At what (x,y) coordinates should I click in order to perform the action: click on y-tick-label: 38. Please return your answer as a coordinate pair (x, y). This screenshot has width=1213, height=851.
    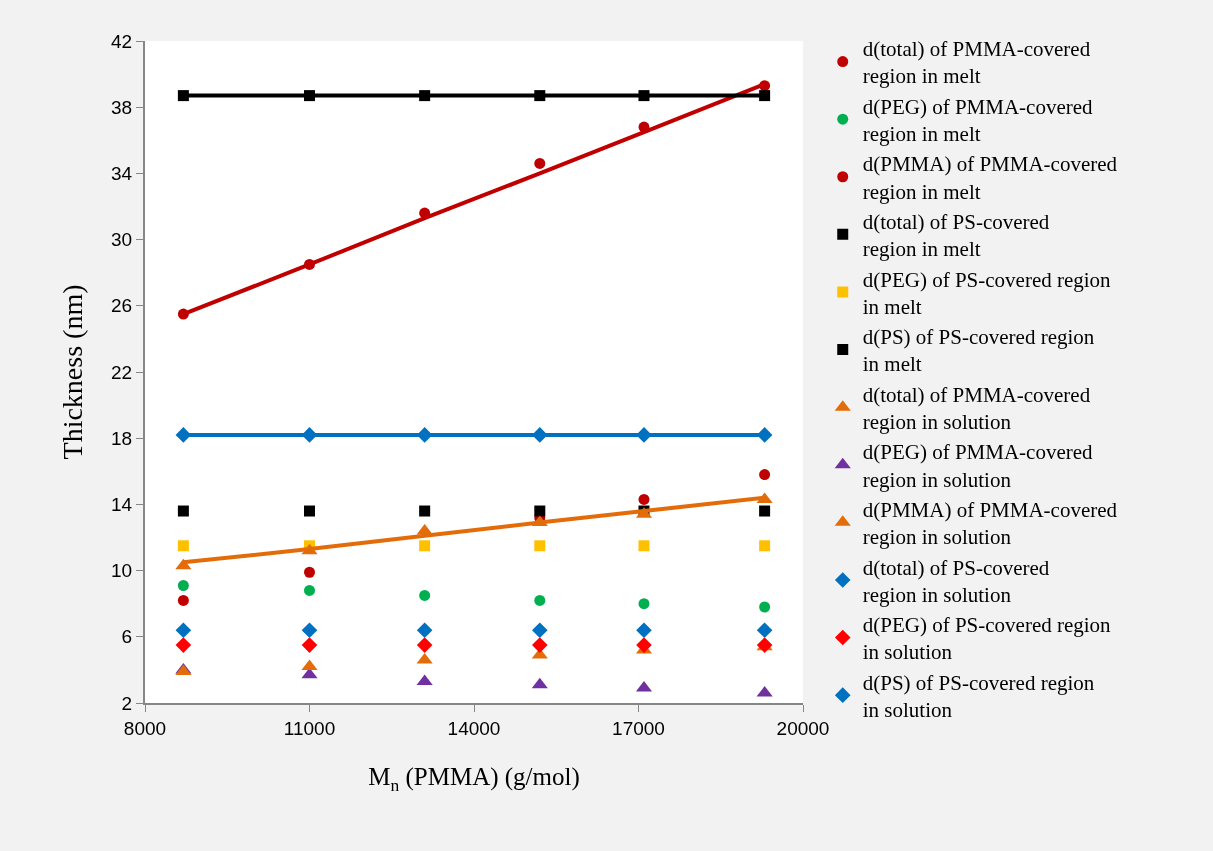
    Looking at the image, I should click on (122, 107).